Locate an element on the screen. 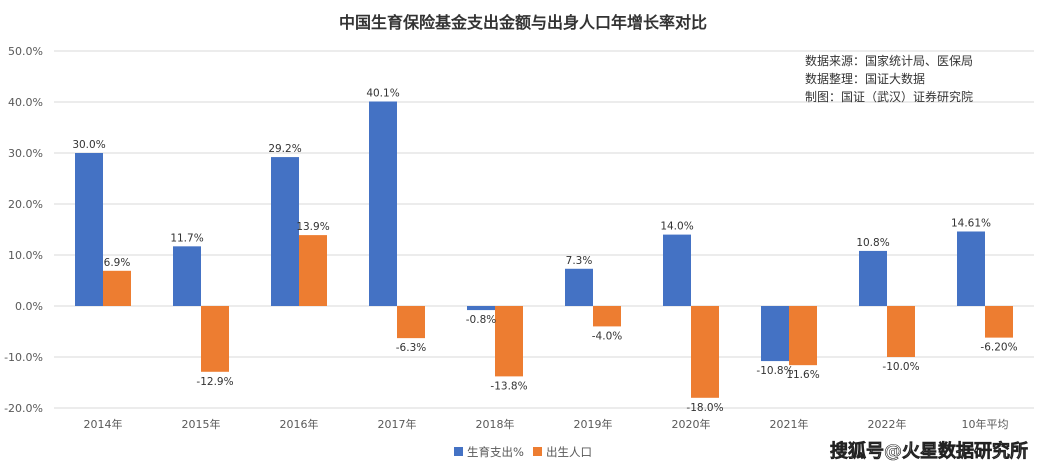 The height and width of the screenshot is (472, 1047). x-tick-label: 2021年 is located at coordinates (789, 424).